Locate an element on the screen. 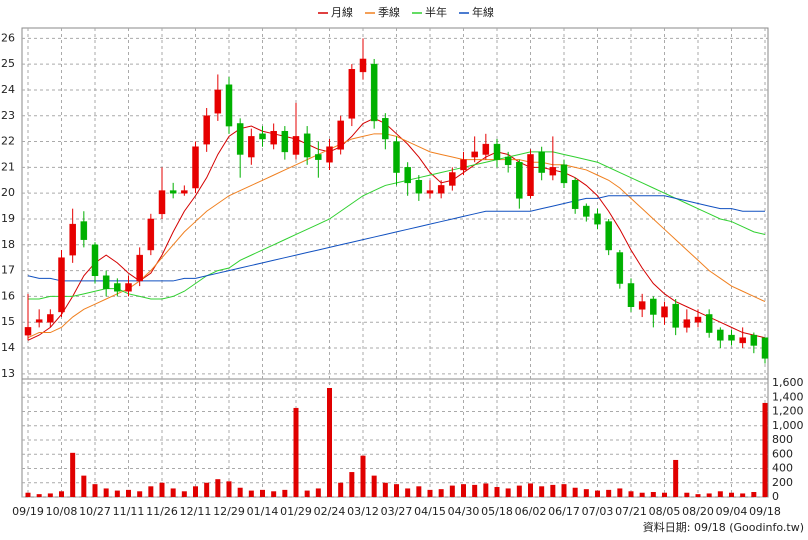 This screenshot has height=540, width=808. x-tick-label: 09/04 is located at coordinates (732, 511).